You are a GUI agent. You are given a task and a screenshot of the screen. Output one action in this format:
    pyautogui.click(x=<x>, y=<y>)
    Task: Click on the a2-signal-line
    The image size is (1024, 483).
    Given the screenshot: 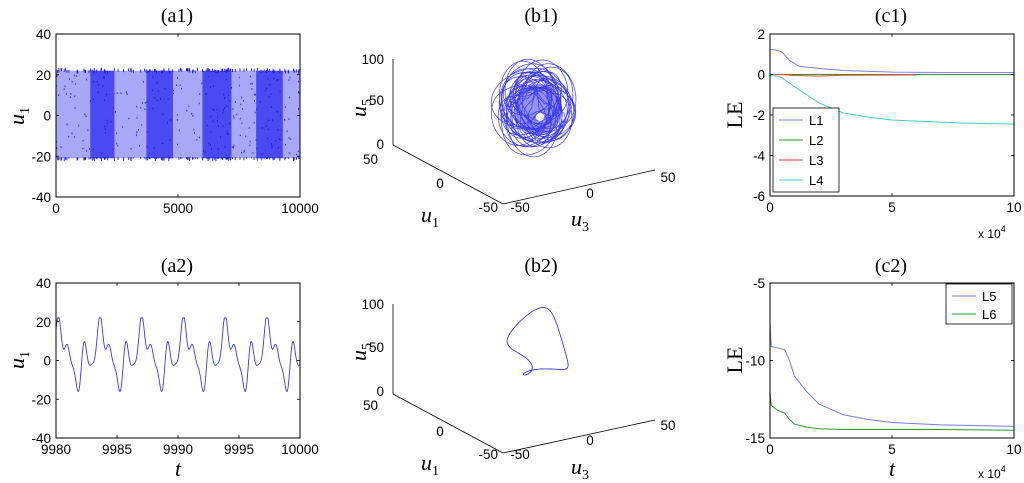 What is the action you would take?
    pyautogui.click(x=178, y=355)
    